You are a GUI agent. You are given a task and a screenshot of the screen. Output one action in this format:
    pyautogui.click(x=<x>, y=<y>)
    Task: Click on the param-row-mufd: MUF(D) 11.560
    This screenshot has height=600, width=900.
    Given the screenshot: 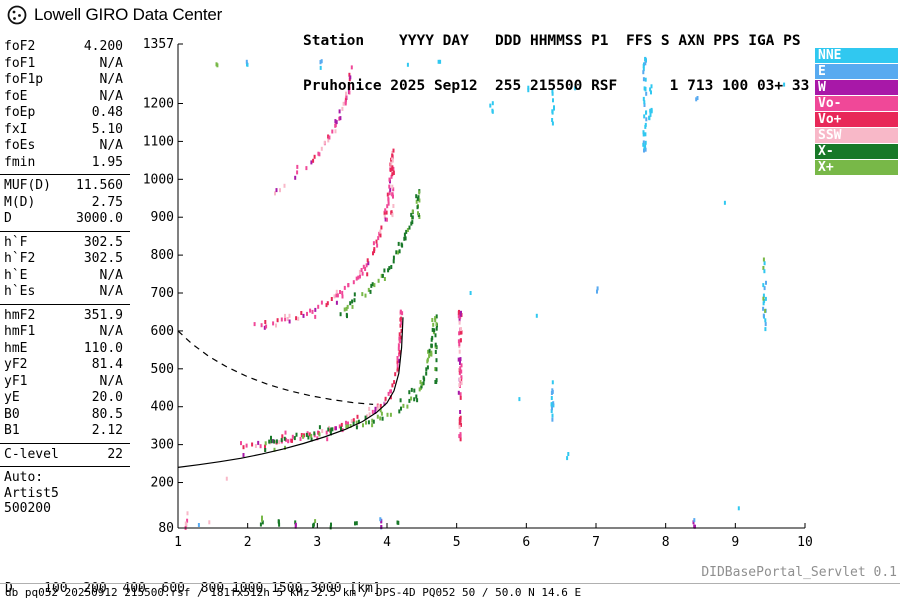 What is the action you would take?
    pyautogui.click(x=65, y=186)
    